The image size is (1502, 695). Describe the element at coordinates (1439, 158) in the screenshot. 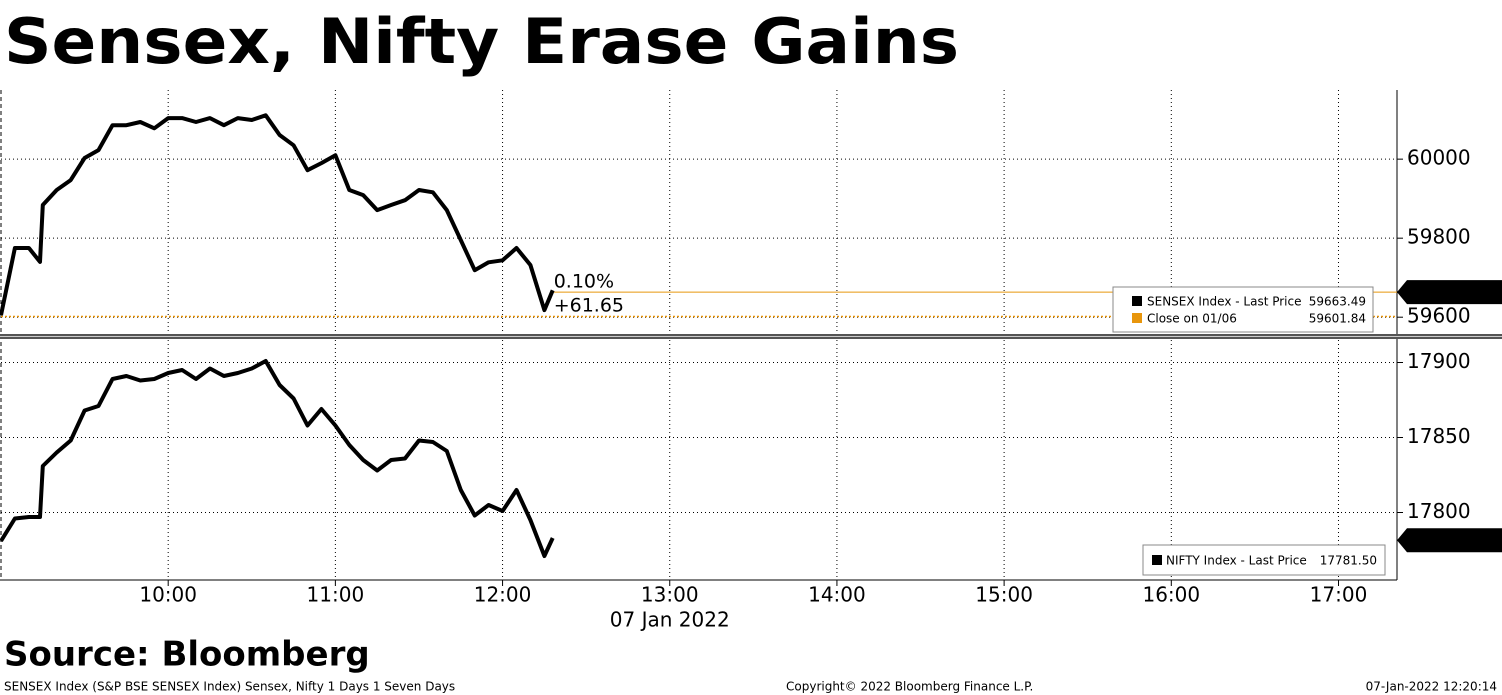

I see `y-tick-label: 60000` at that location.